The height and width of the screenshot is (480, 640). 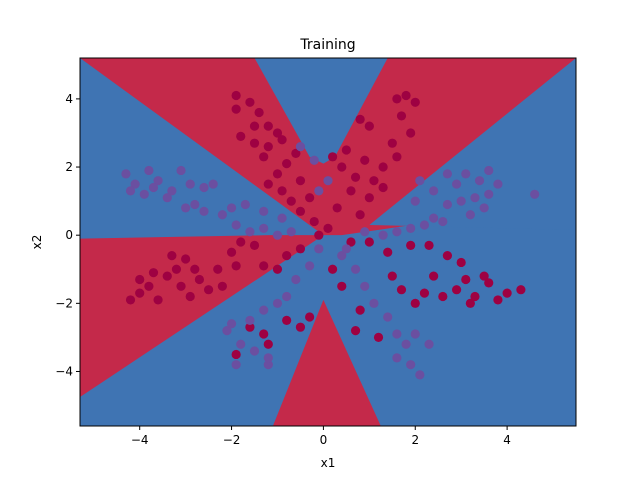 What do you see at coordinates (321, 436) in the screenshot?
I see `x-axis-ticks: −4 −2 0 2 4` at bounding box center [321, 436].